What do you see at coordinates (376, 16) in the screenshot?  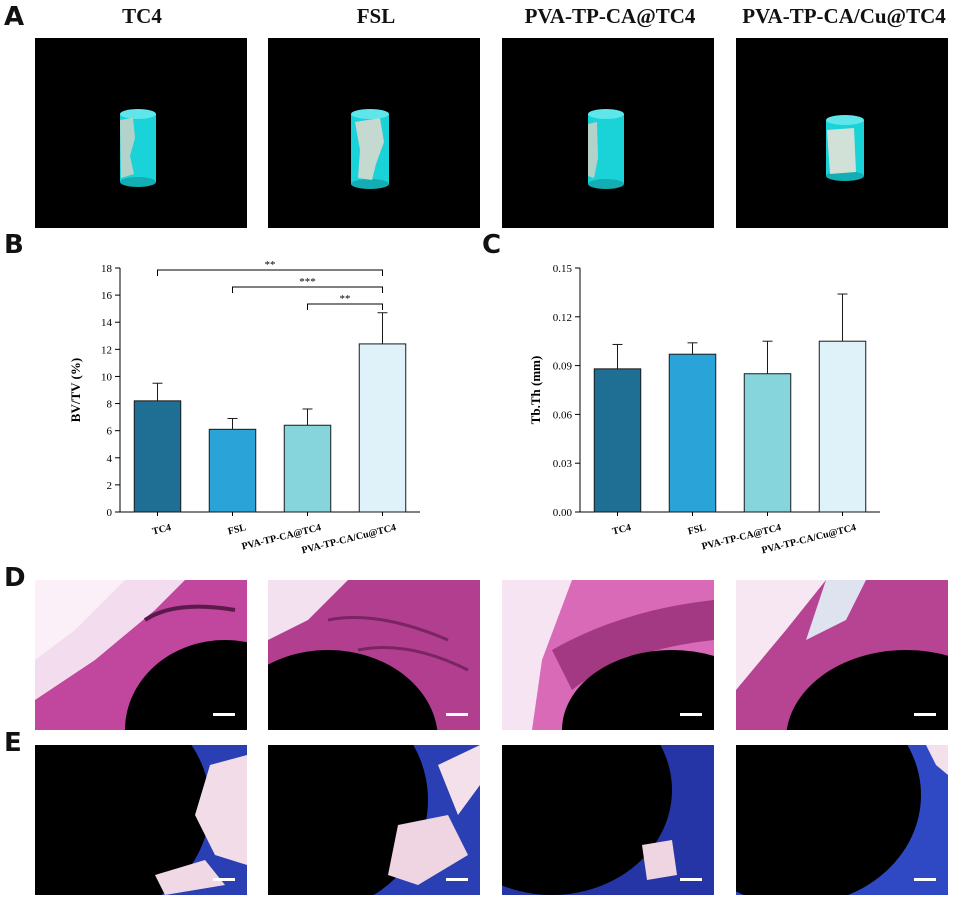 I see `column-title-fsl: FSL` at bounding box center [376, 16].